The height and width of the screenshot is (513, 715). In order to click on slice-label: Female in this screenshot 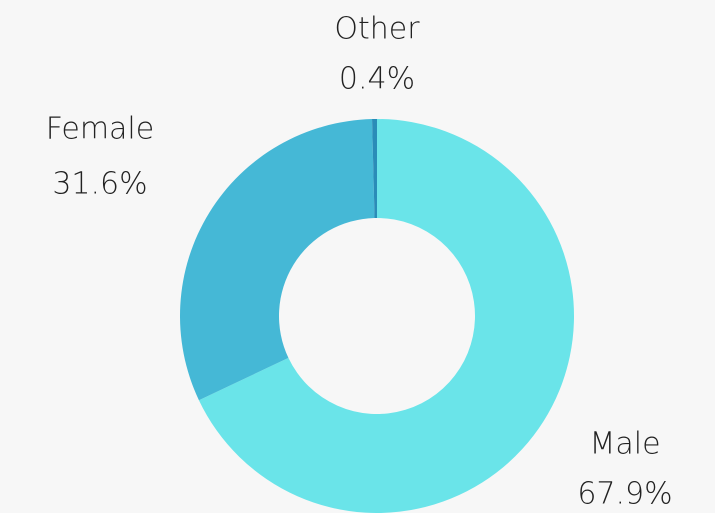, I will do `click(100, 129)`.